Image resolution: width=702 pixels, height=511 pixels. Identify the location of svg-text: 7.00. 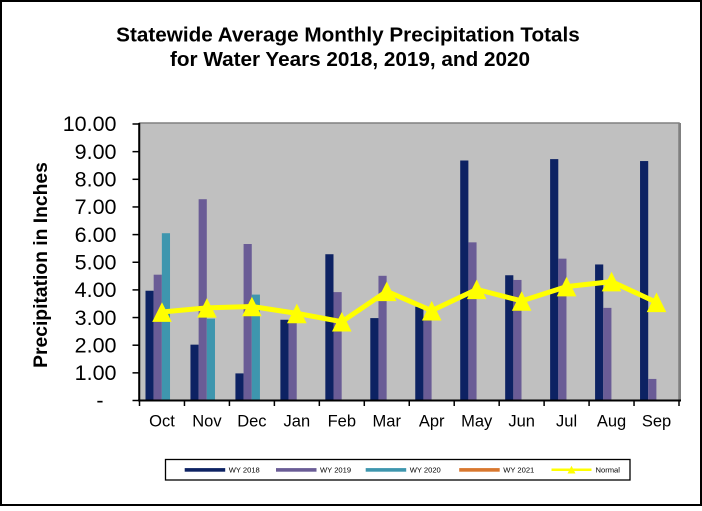
(96, 207).